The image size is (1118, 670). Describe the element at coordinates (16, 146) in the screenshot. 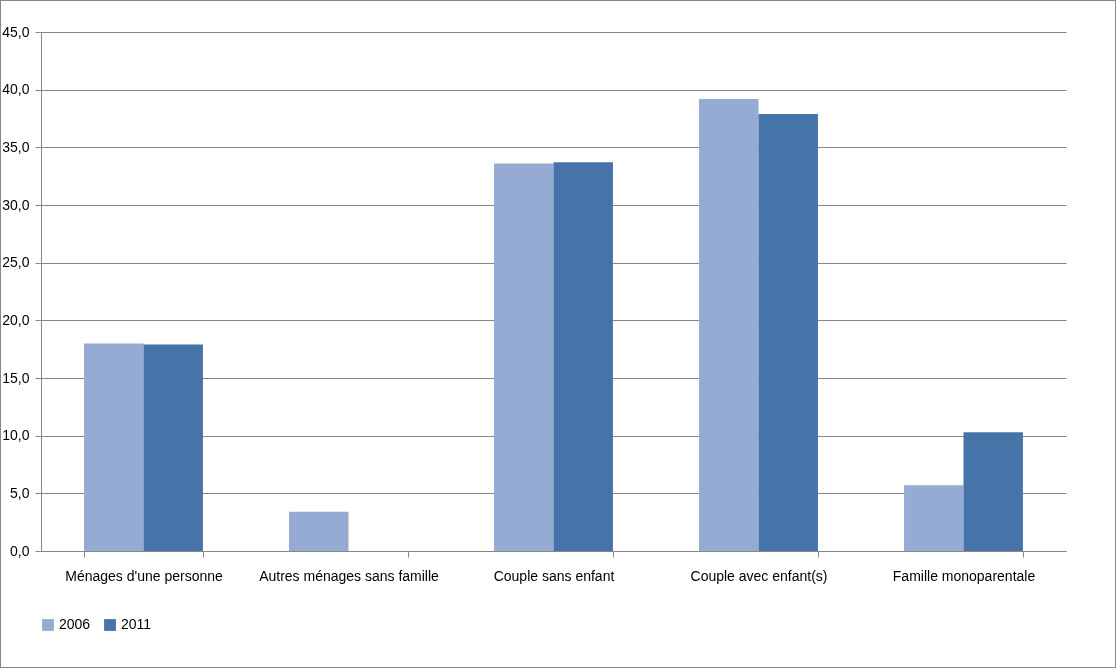

I see `y-tick-label: 35,0` at that location.